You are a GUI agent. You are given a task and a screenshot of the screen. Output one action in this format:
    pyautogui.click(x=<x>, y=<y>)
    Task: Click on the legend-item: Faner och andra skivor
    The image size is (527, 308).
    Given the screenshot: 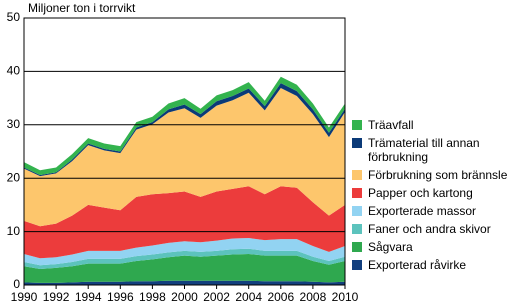 What is the action you would take?
    pyautogui.click(x=438, y=229)
    